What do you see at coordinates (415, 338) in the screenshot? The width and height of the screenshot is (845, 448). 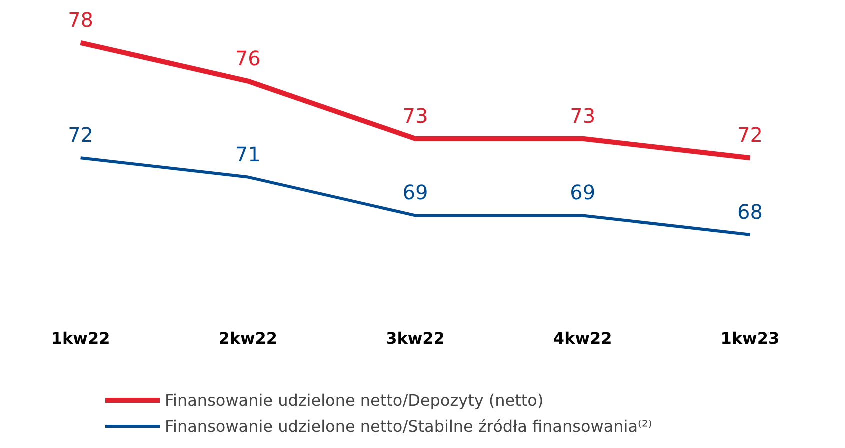 I see `x-tick-label: 3kw22` at bounding box center [415, 338].